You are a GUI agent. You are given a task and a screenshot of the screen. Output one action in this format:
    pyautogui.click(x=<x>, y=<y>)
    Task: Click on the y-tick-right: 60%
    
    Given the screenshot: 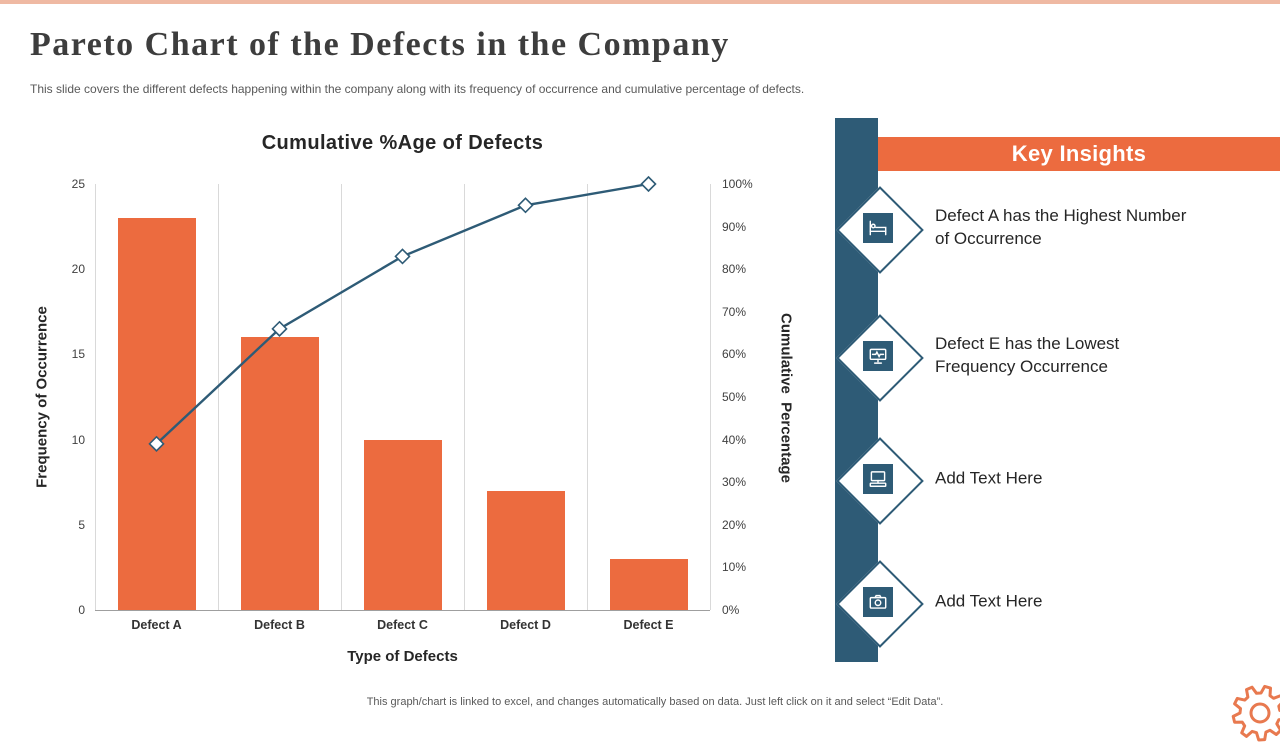 What is the action you would take?
    pyautogui.click(x=734, y=354)
    